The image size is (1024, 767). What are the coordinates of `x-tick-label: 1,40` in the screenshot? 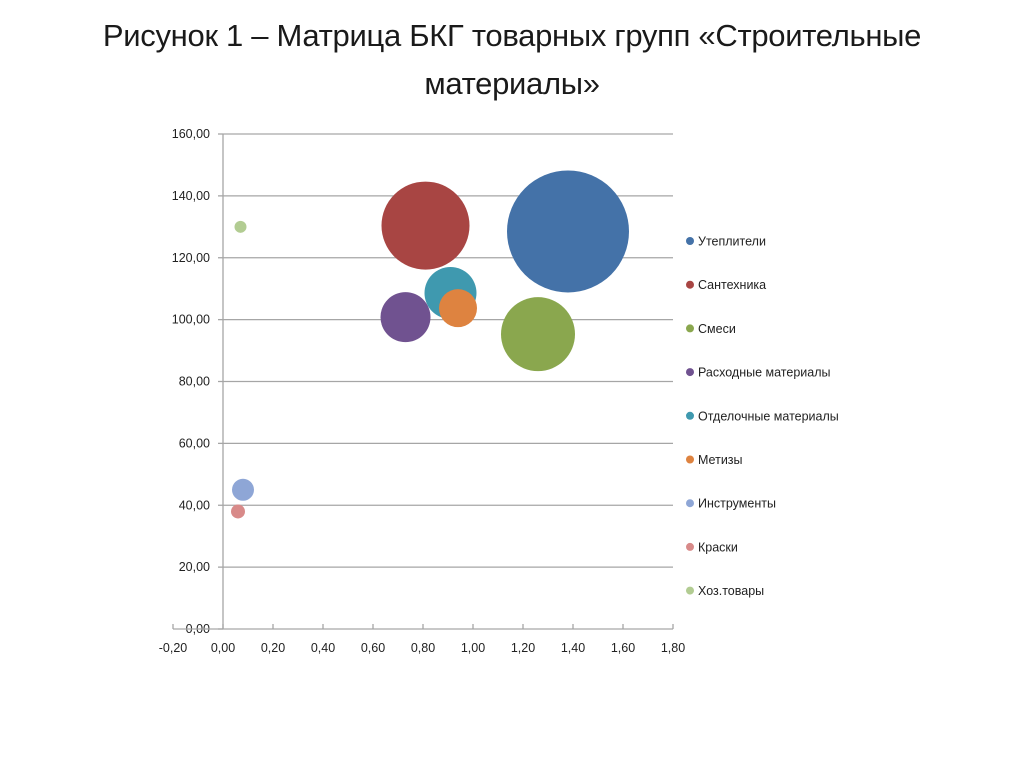 It's located at (573, 648).